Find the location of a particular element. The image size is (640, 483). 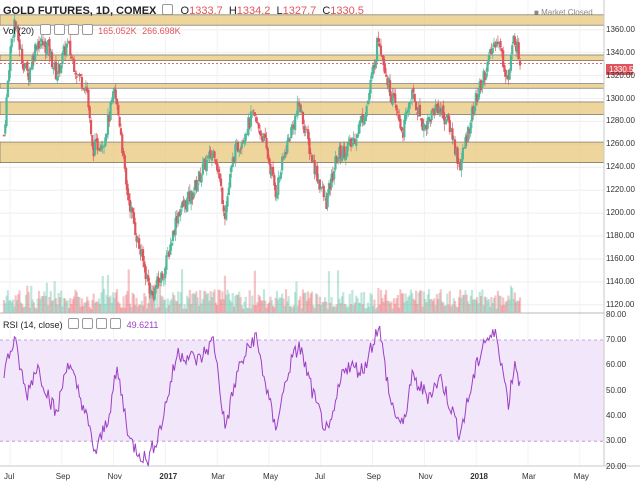

rsi-tick-label: 30.00 is located at coordinates (616, 441).